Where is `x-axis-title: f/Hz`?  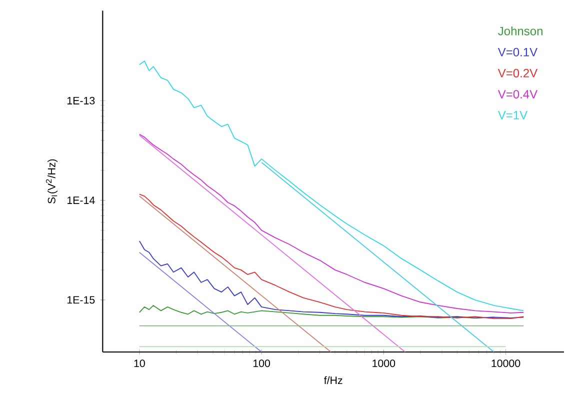 x-axis-title: f/Hz is located at coordinates (333, 380).